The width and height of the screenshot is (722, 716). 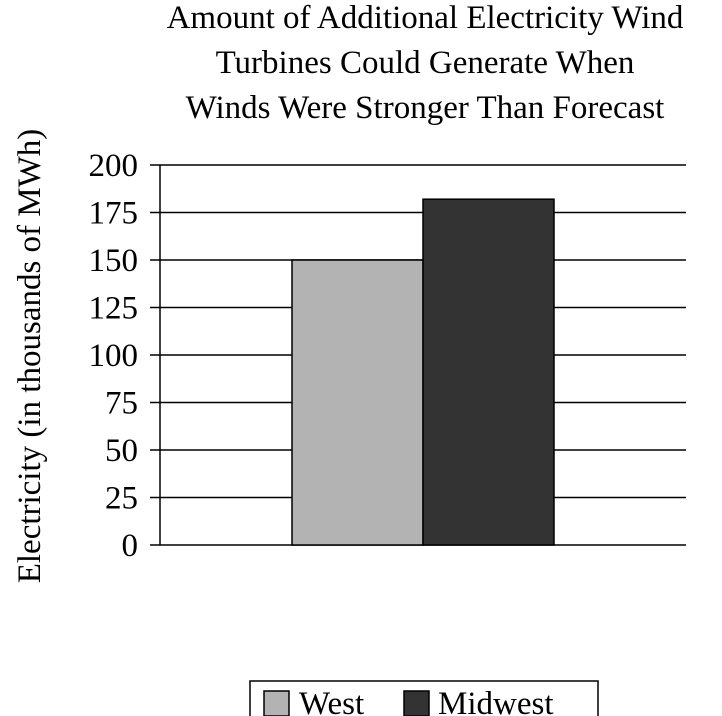 What do you see at coordinates (331, 701) in the screenshot?
I see `legend-label-west: West` at bounding box center [331, 701].